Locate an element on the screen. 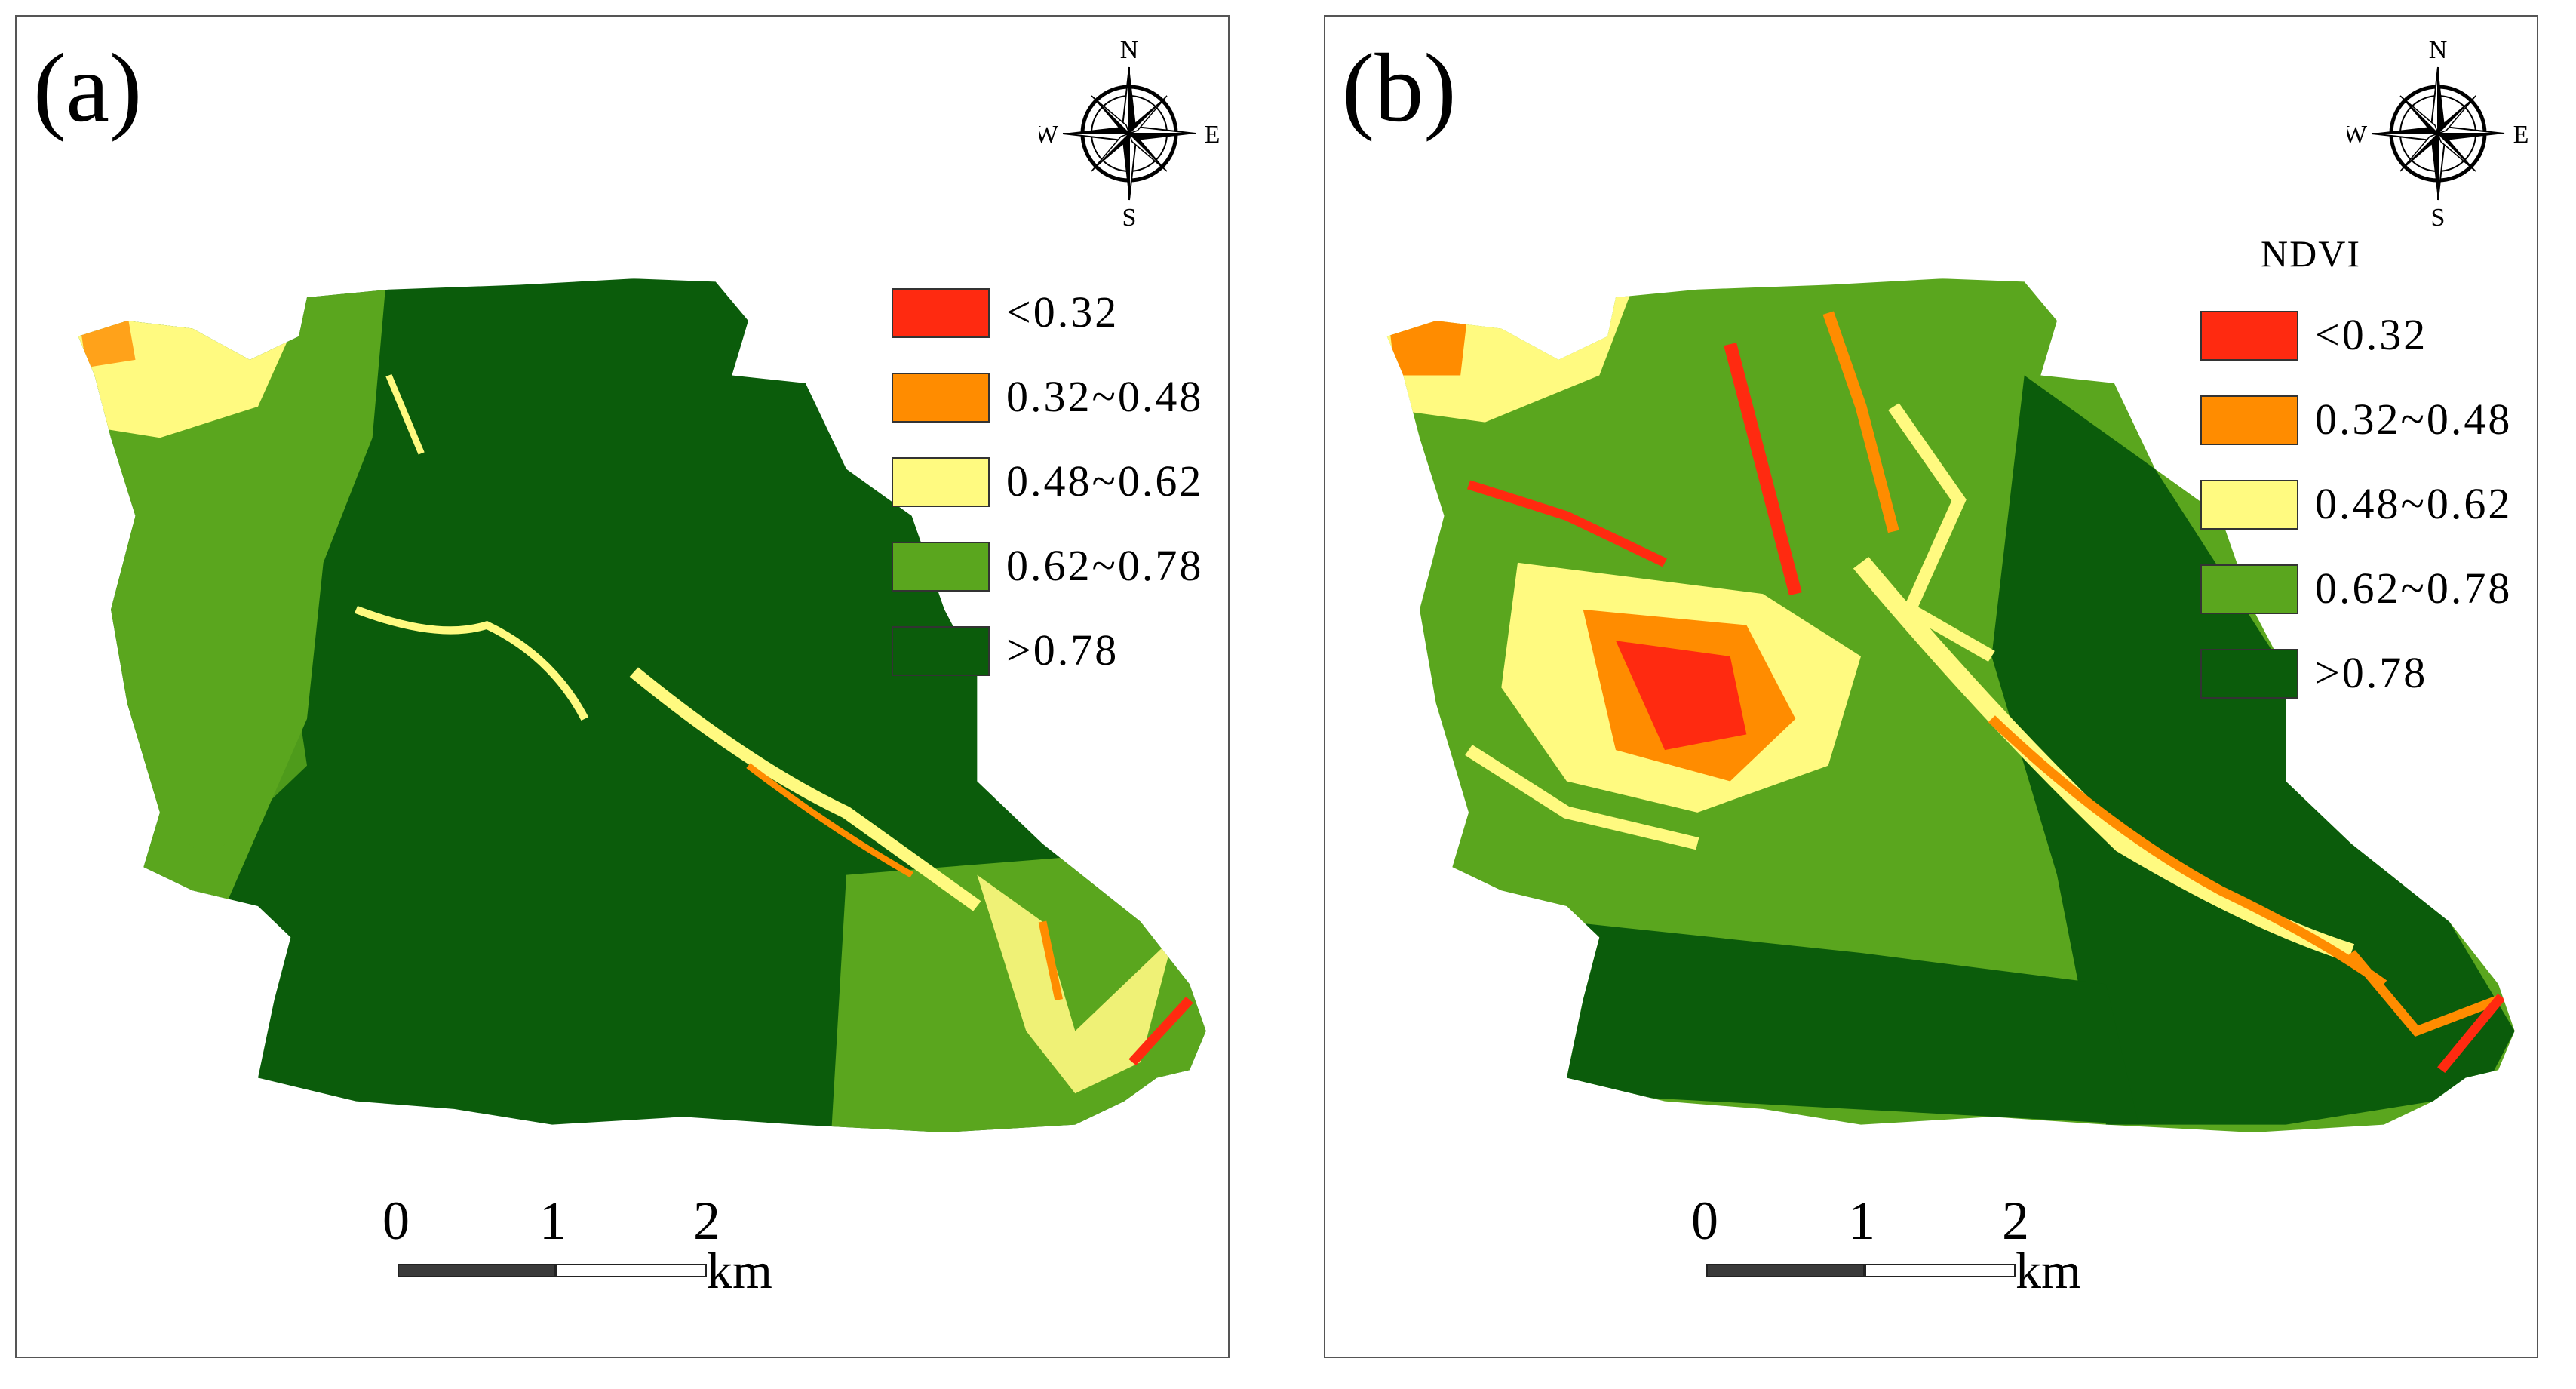 The width and height of the screenshot is (2576, 1389). panel-label-b: (b) is located at coordinates (1399, 88).